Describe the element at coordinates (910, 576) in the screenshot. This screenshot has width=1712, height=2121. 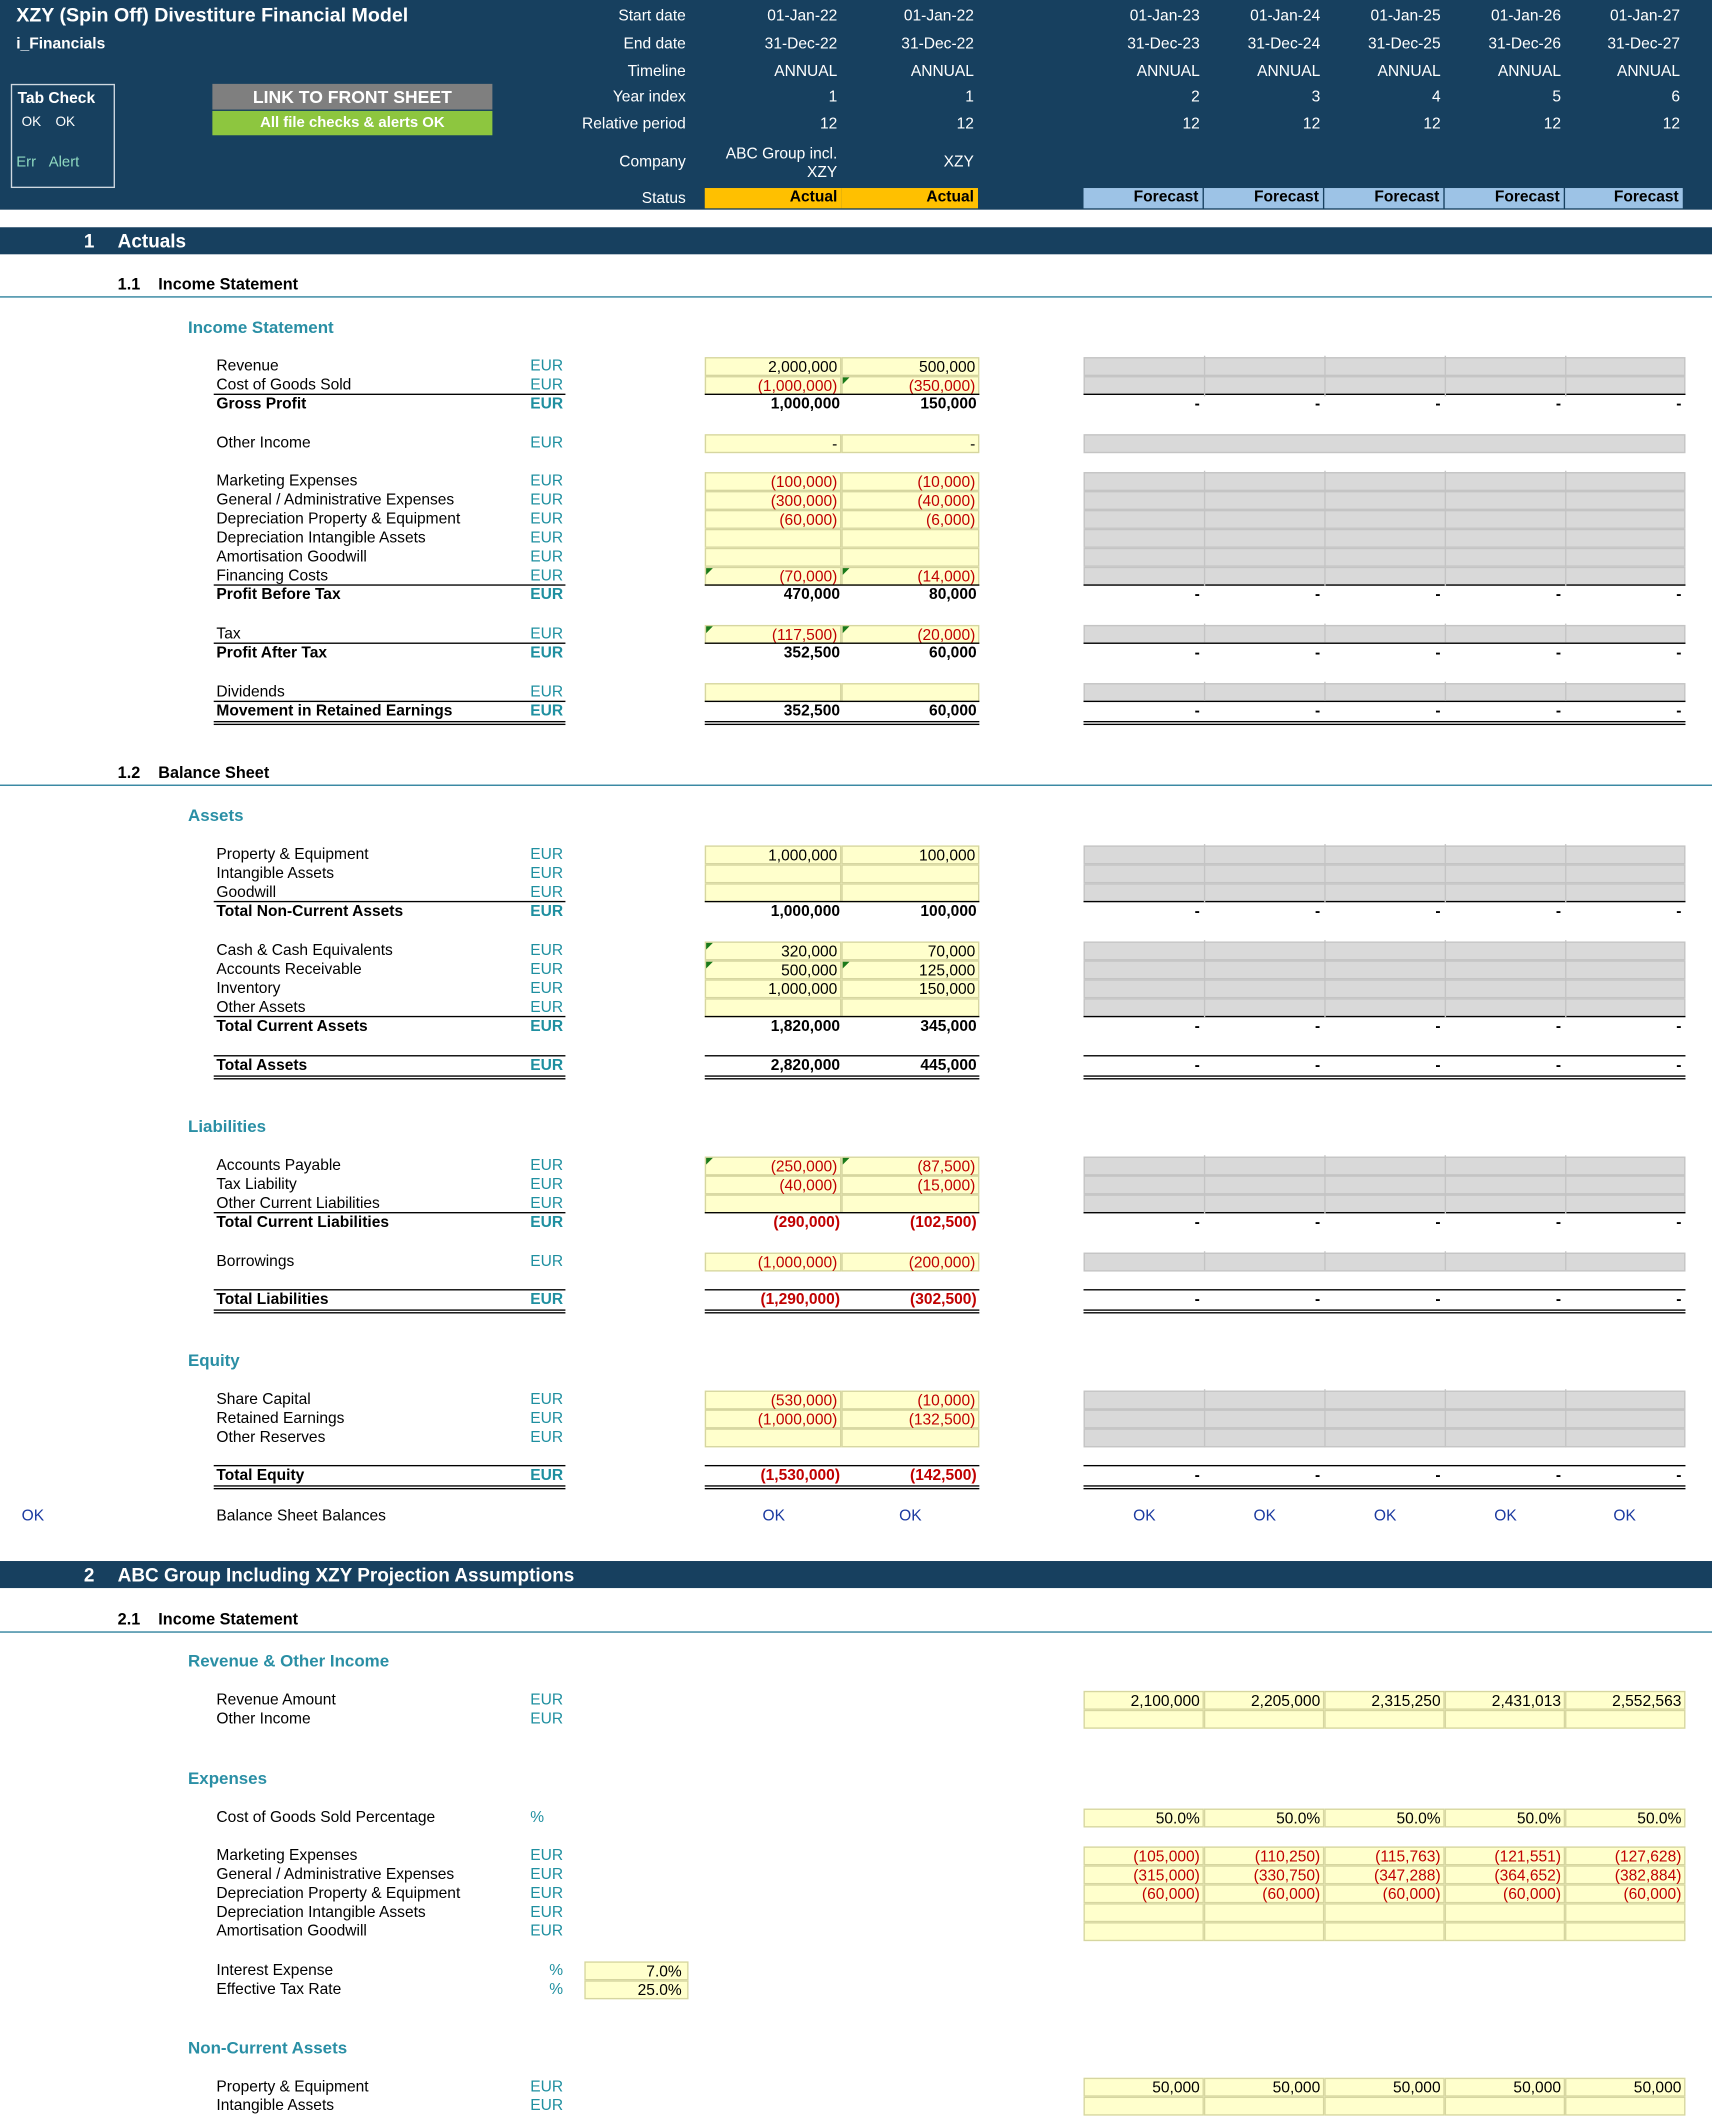
I see `input-cell-xzy: (14,000)` at that location.